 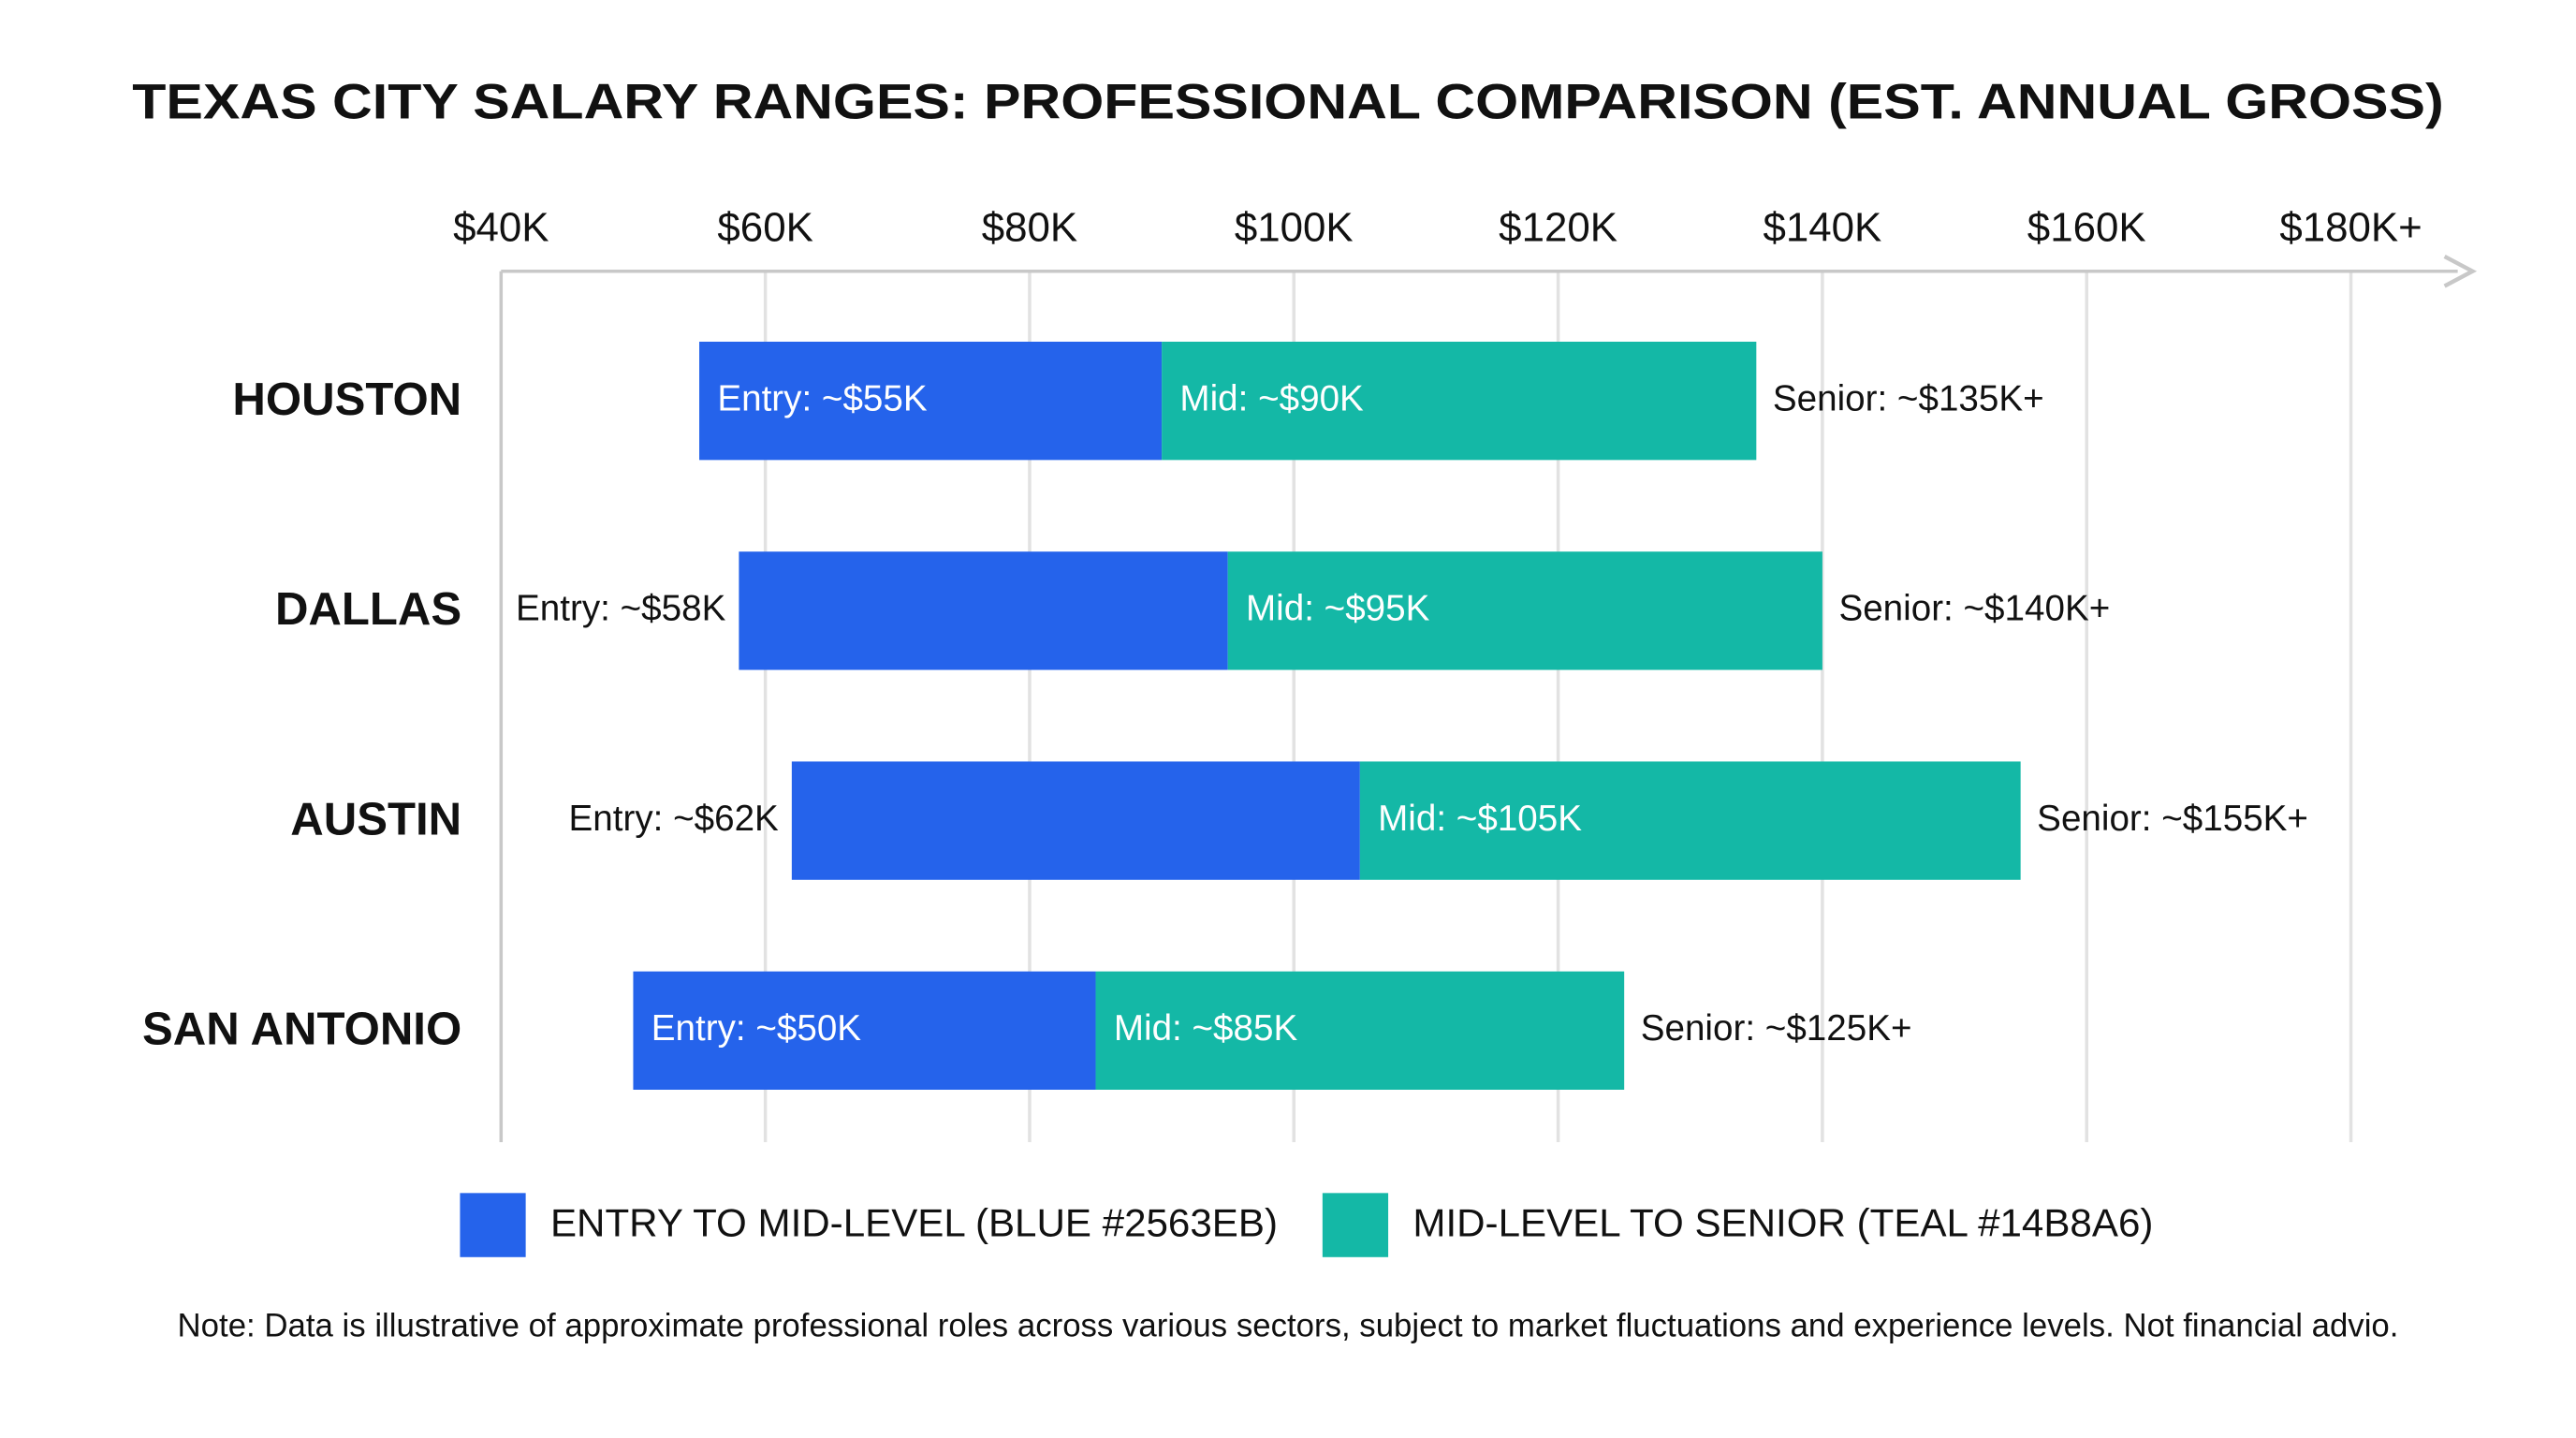 I want to click on mid-label: Mid: ~$90K, so click(x=1271, y=398).